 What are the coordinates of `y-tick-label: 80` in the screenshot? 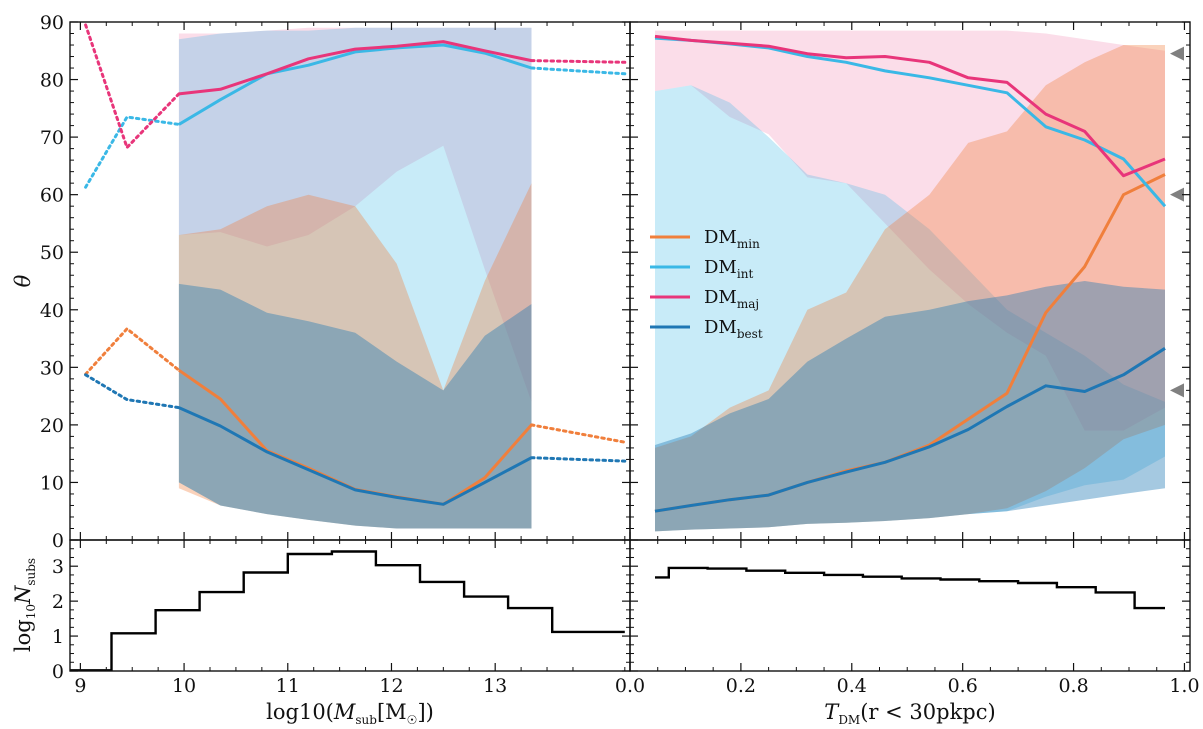 It's located at (52, 81).